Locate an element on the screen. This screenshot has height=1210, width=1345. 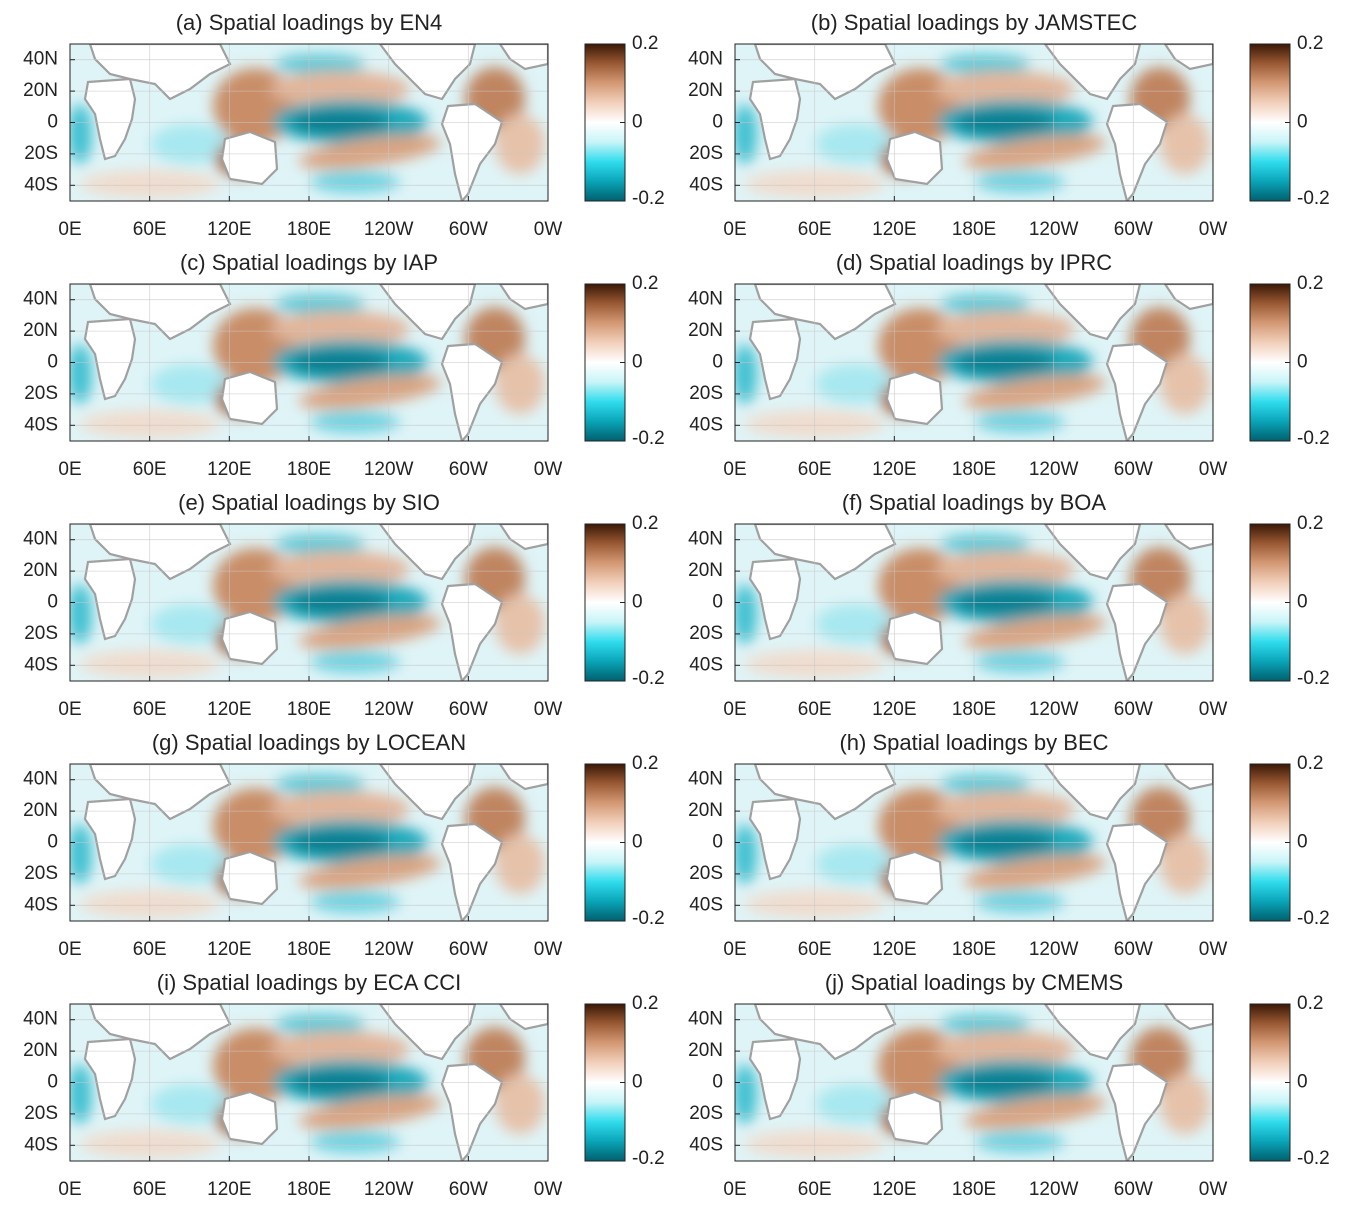
panel-title: (i) Spatial loadings by ECA CCI is located at coordinates (309, 982).